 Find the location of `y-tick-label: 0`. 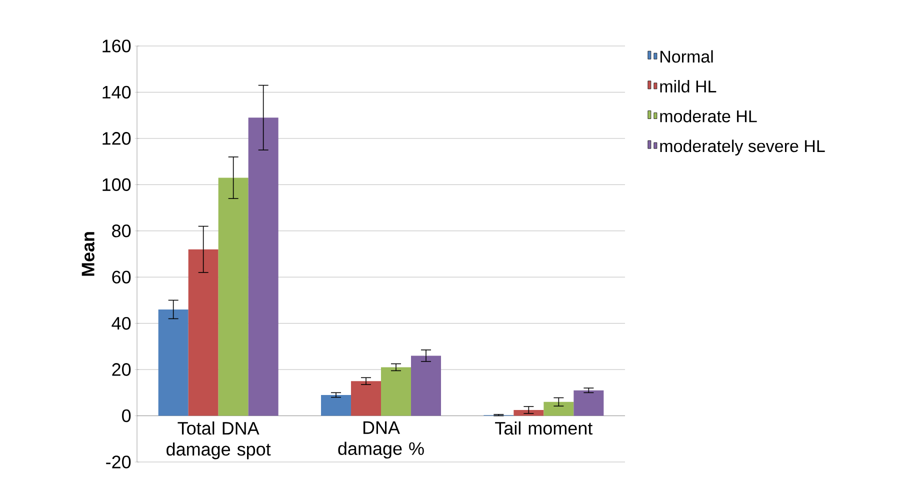

y-tick-label: 0 is located at coordinates (126, 415).